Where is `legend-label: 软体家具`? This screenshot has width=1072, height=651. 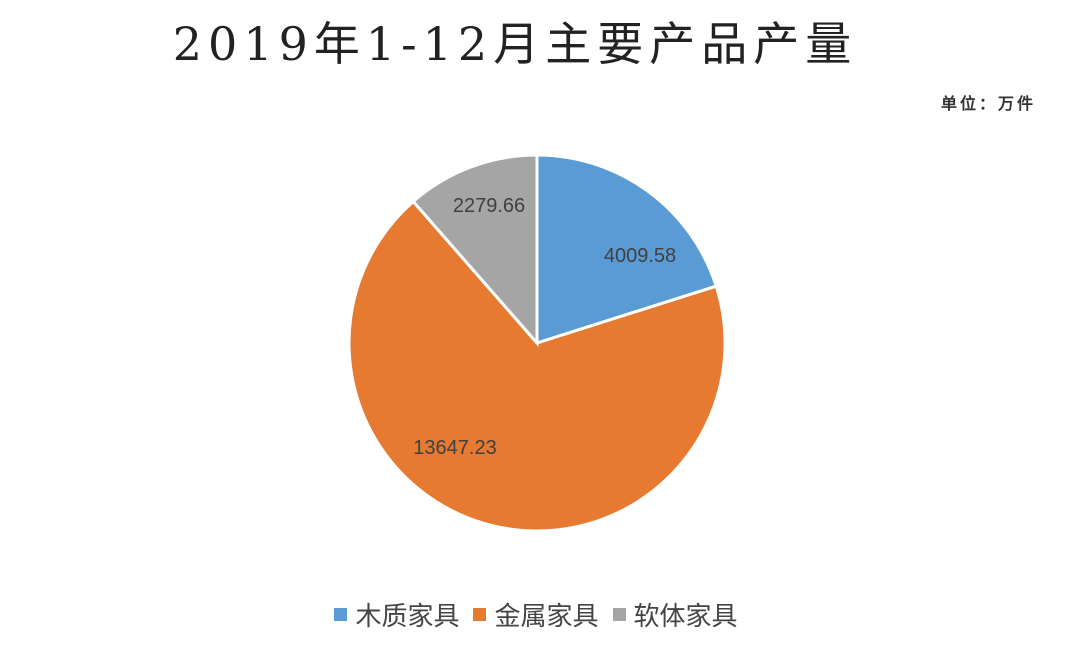
legend-label: 软体家具 is located at coordinates (685, 617).